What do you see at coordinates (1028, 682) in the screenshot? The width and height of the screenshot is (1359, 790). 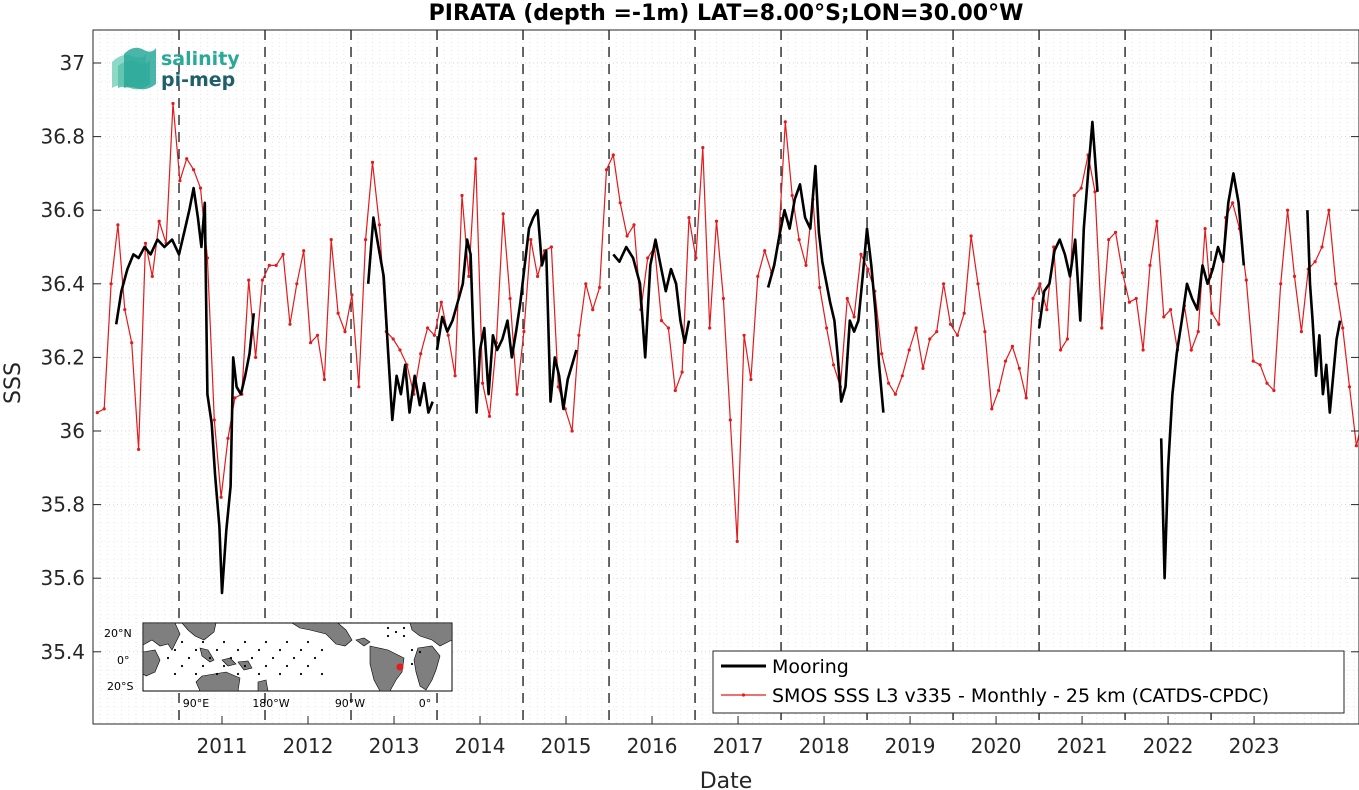 I see `legend-box` at bounding box center [1028, 682].